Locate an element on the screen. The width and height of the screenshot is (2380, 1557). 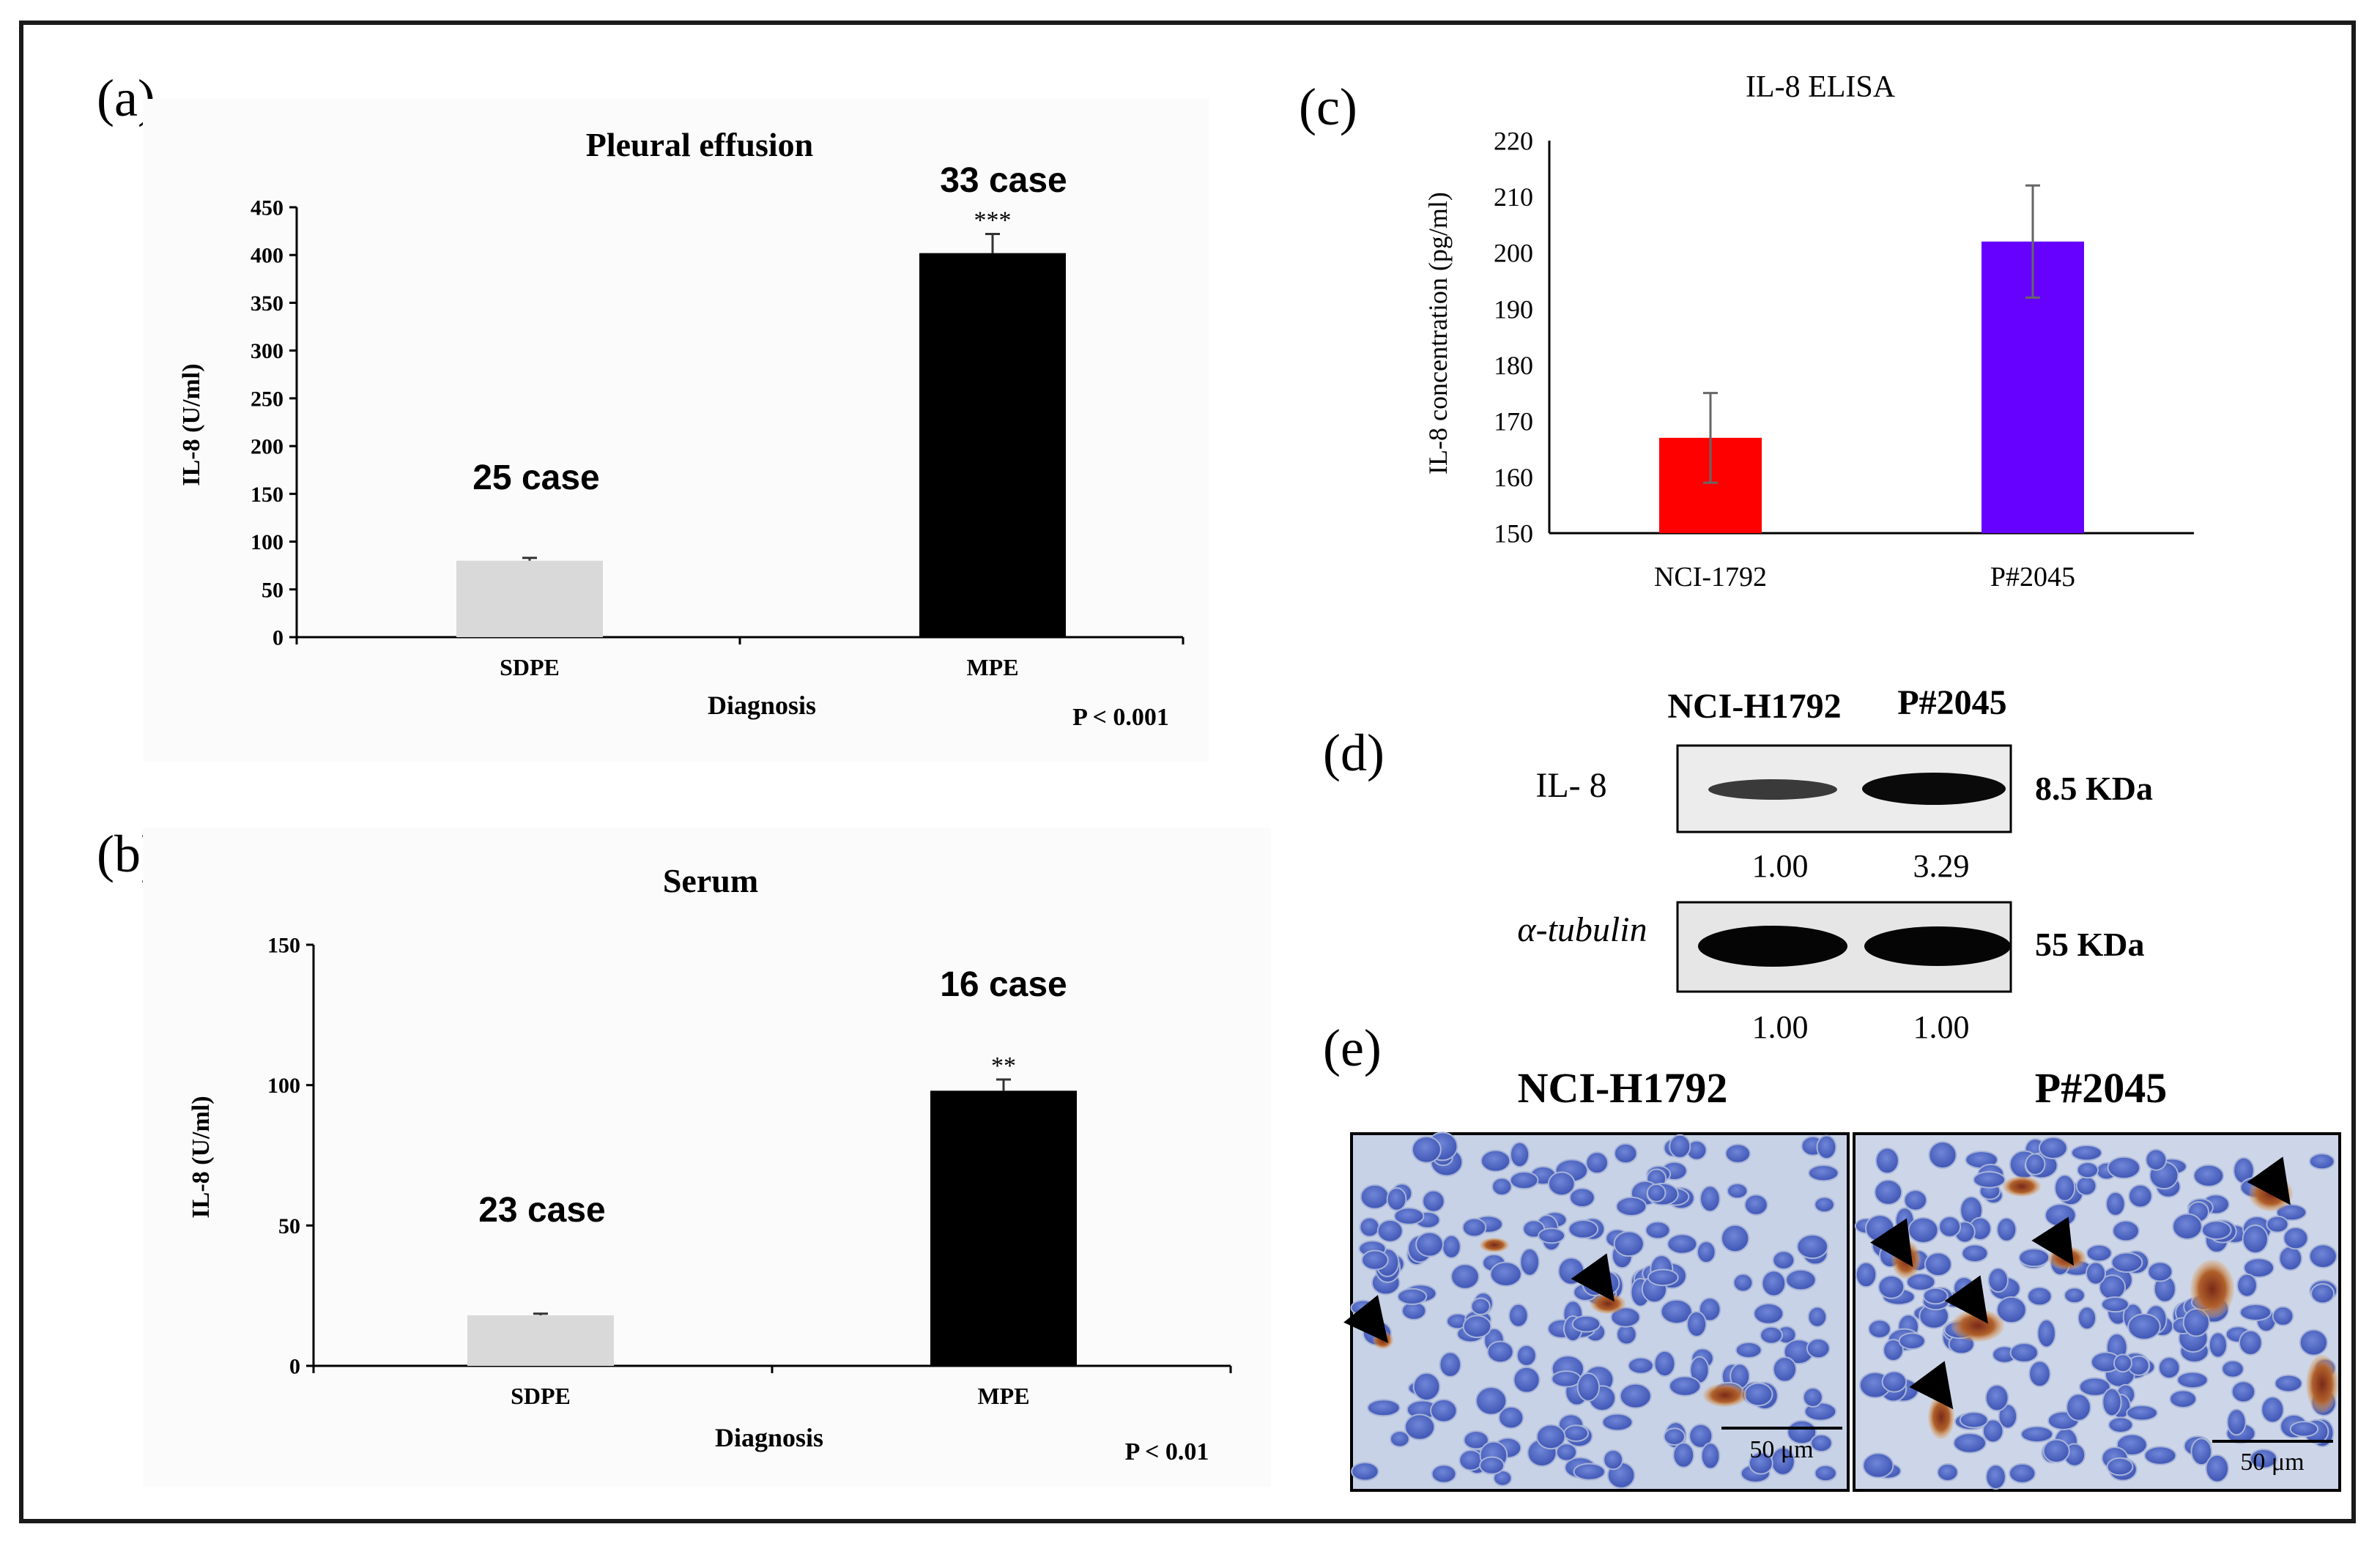
chart-c-ytick-label: 220 is located at coordinates (1513, 141).